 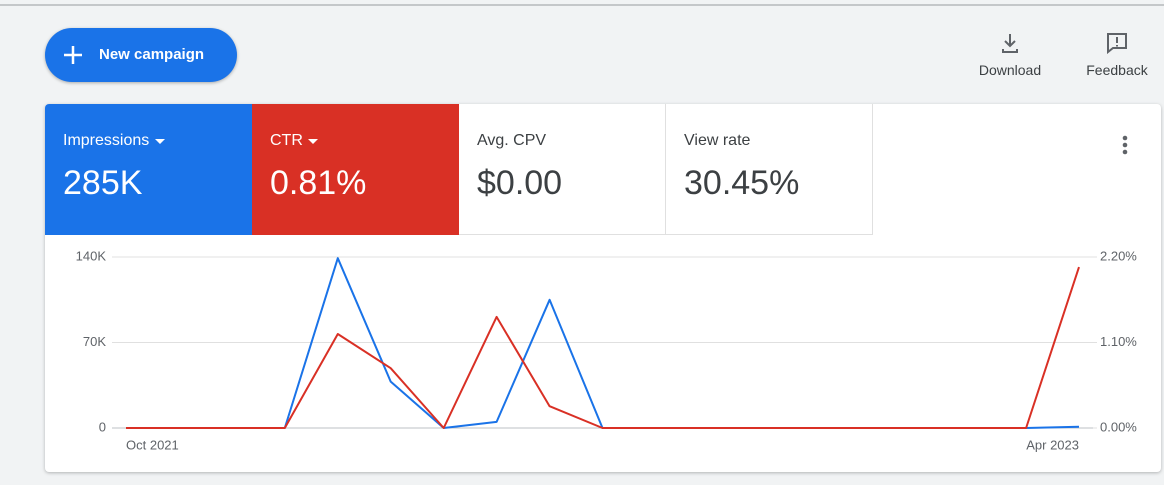 I want to click on y-tick-label: 140K, so click(x=91, y=255).